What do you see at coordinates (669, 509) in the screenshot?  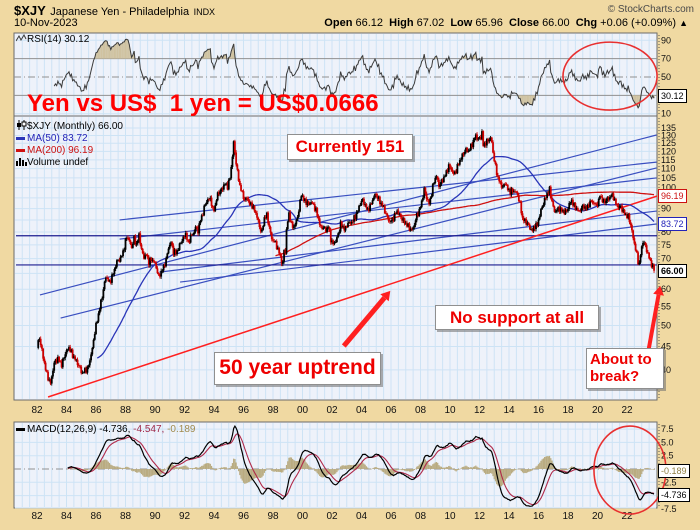 I see `svg-text: -7.5` at bounding box center [669, 509].